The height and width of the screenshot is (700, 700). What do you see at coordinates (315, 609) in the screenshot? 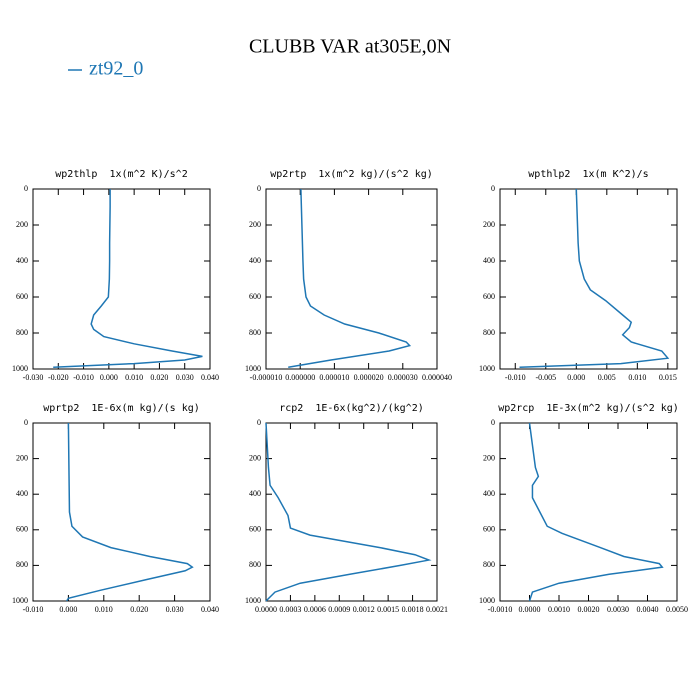
I see `x-tick-label: 0.0006` at bounding box center [315, 609].